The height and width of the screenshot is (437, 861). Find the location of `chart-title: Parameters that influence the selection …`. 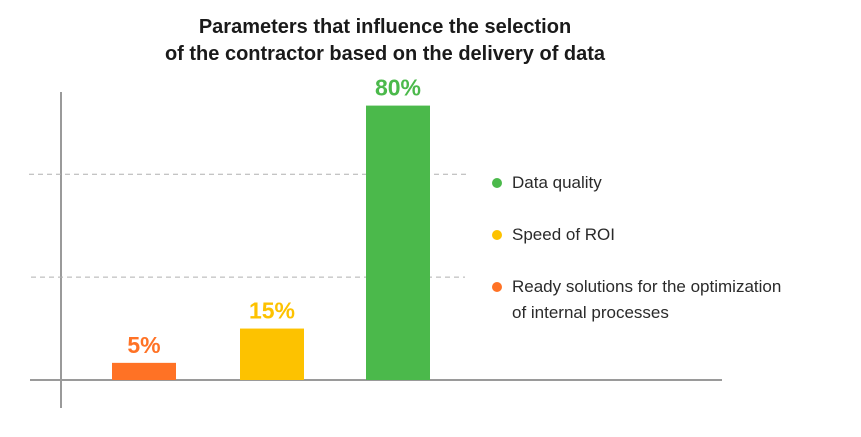

chart-title: Parameters that influence the selection … is located at coordinates (385, 41).